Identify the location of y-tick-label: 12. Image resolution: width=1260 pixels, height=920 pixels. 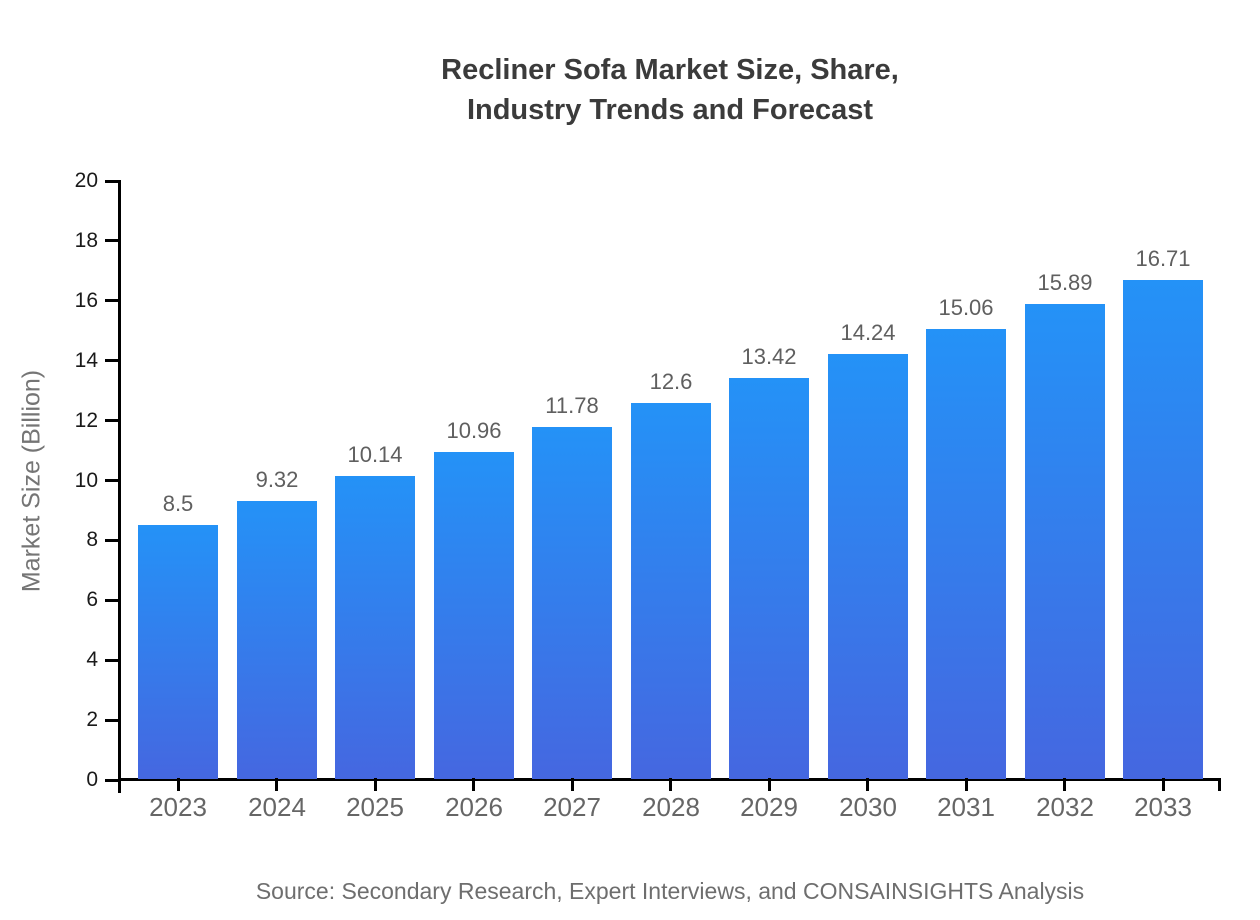
(86, 420).